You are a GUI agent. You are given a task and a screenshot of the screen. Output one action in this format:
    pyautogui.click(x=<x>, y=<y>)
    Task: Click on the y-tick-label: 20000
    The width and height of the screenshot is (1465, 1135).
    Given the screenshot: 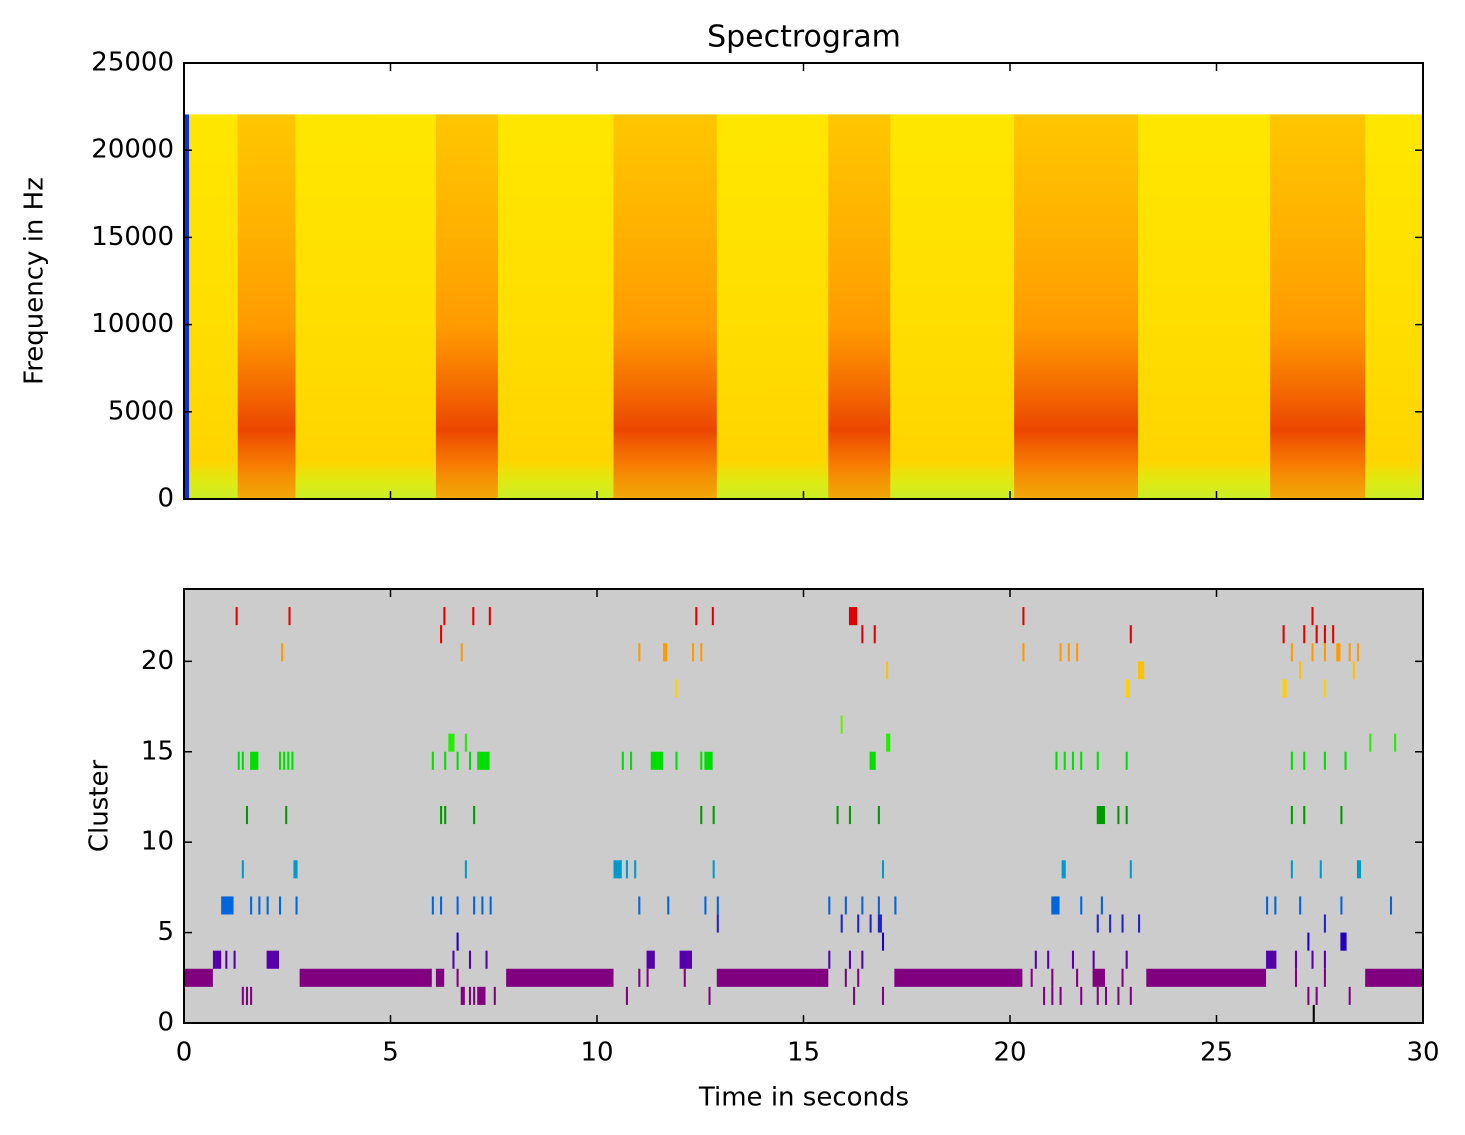 What is the action you would take?
    pyautogui.click(x=132, y=150)
    